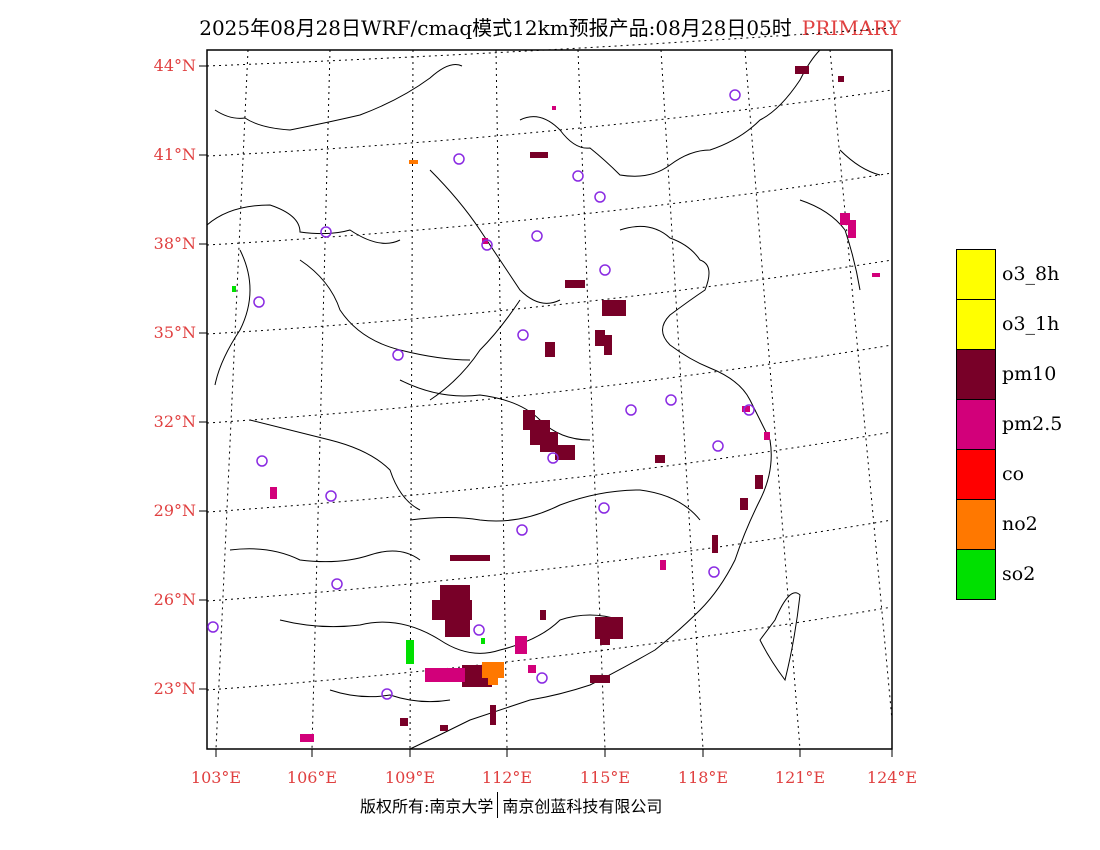 The height and width of the screenshot is (850, 1100). I want to click on title-main: 2025年08月28日WRF/cmaq模式12km预报产品:08月28日05时, so click(495, 28).